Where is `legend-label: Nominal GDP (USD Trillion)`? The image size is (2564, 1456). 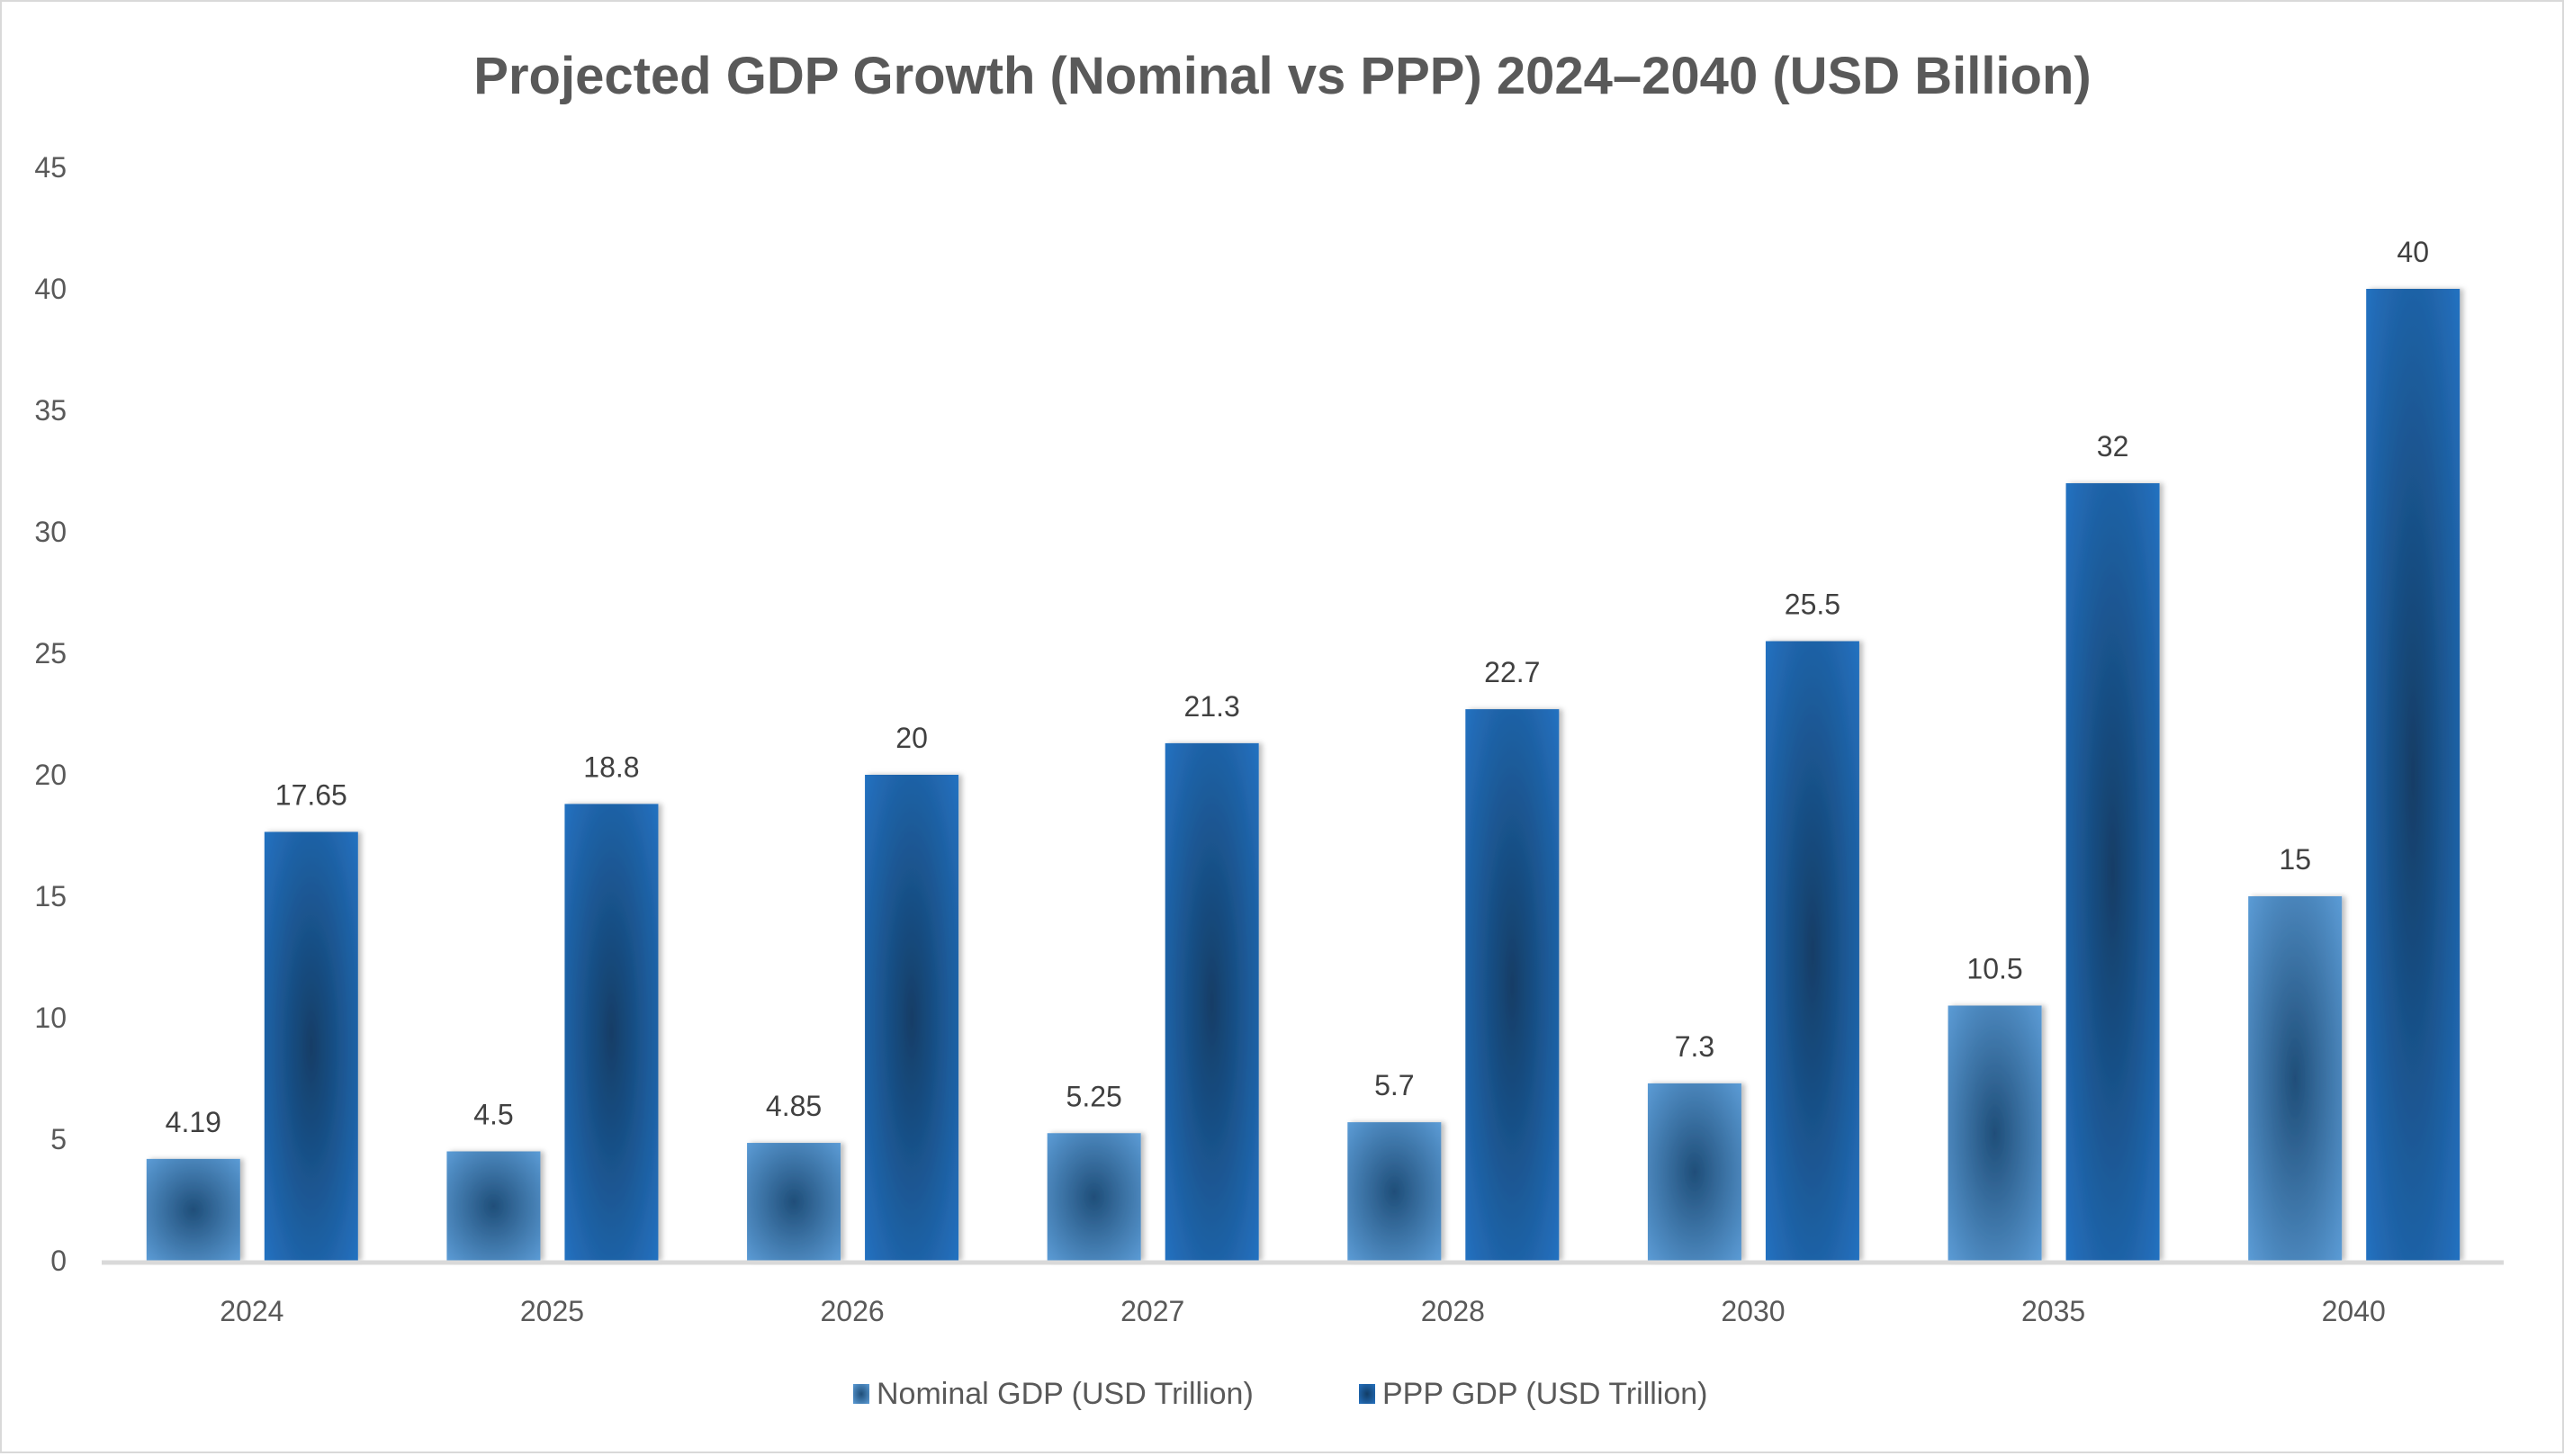
legend-label: Nominal GDP (USD Trillion) is located at coordinates (1065, 1394).